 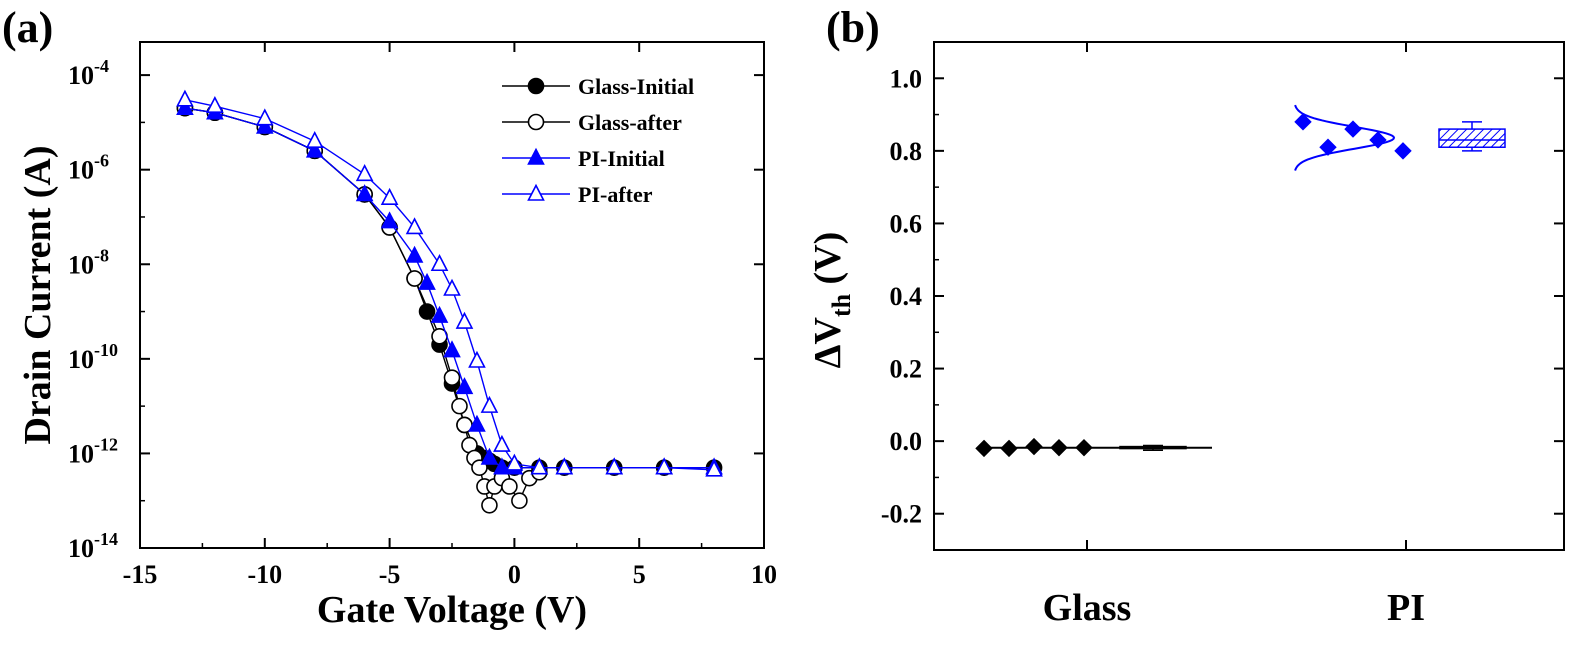 What do you see at coordinates (88, 168) in the screenshot?
I see `y-tick-label: 10⁻⁶` at bounding box center [88, 168].